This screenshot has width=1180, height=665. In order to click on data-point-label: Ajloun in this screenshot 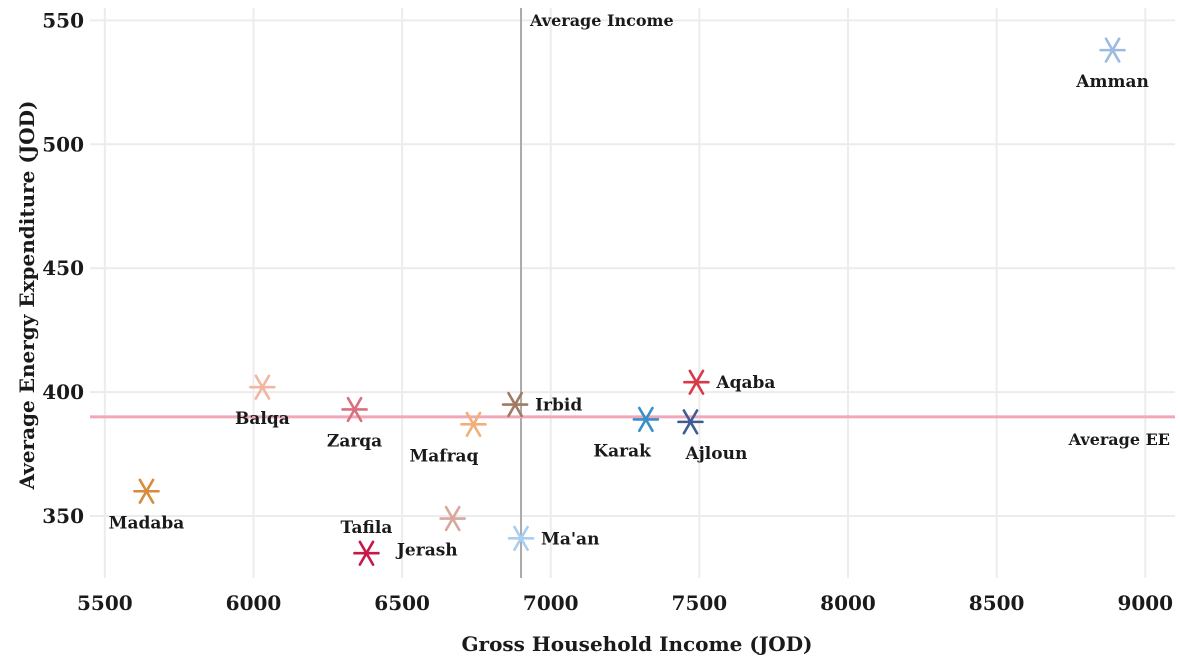, I will do `click(715, 454)`.